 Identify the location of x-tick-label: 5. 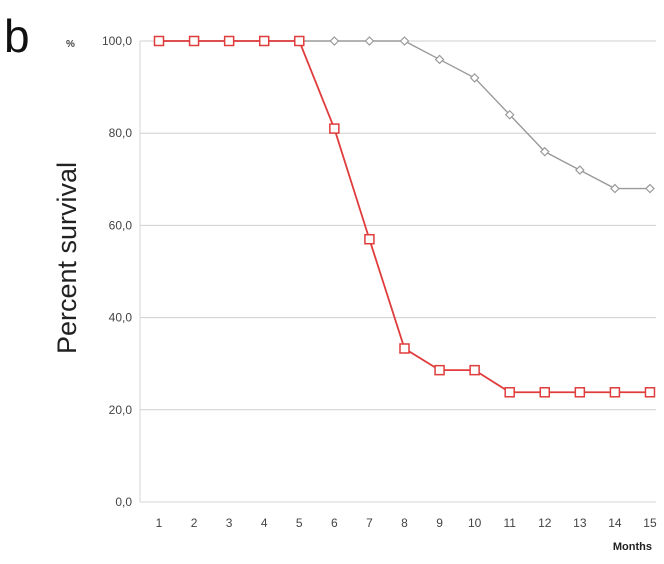
(299, 523).